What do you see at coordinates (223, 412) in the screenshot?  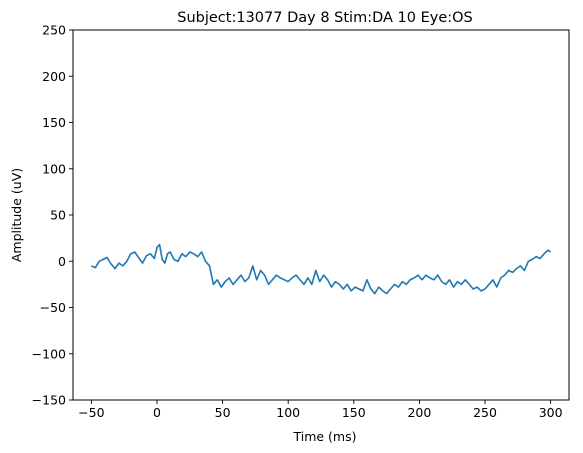 I see `x-tick-label: 50` at bounding box center [223, 412].